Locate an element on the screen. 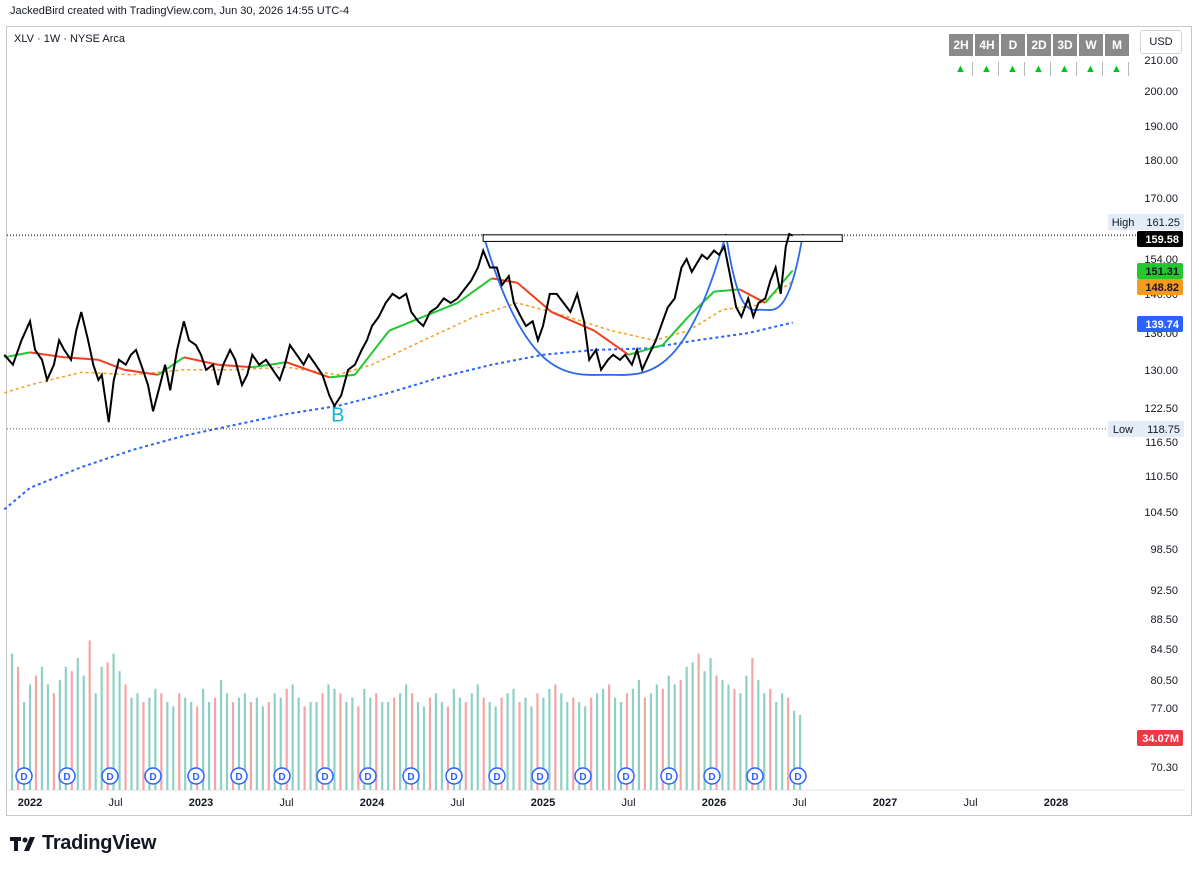  timeframe-signal-row: ▲ ▲ ▲ ▲ ▲ ▲ ▲ is located at coordinates (1040, 69).